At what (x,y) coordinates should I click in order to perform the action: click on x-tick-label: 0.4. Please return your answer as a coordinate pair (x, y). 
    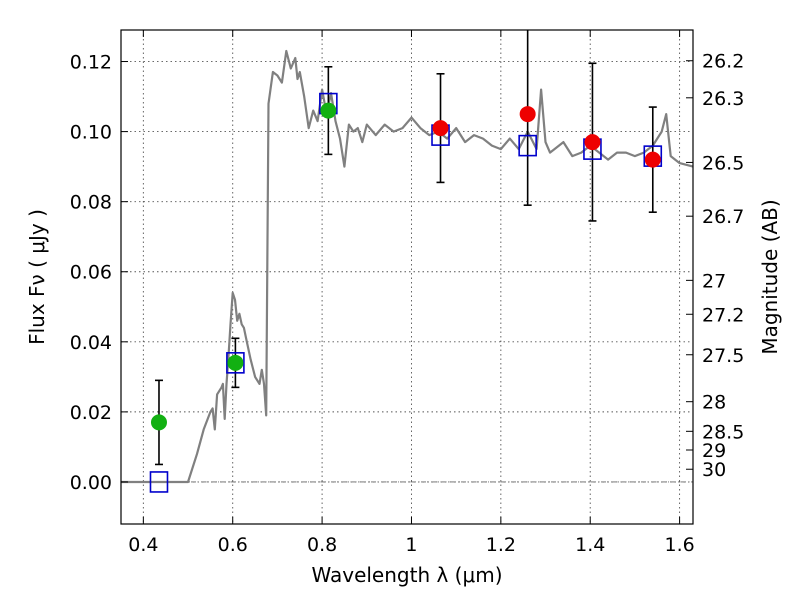
    Looking at the image, I should click on (143, 545).